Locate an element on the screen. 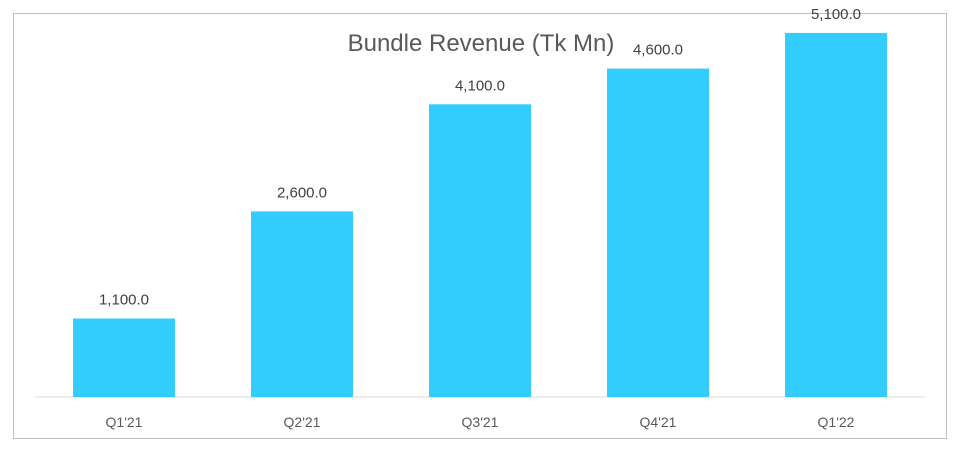 Image resolution: width=962 pixels, height=456 pixels. data-label-2: 2,600.0 is located at coordinates (302, 192).